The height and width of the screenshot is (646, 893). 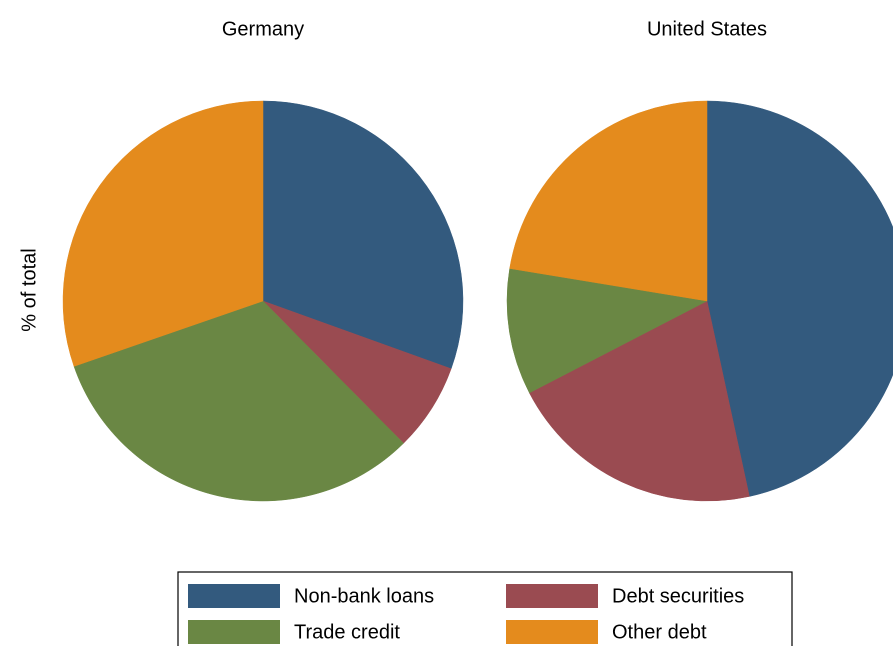 I want to click on legend-label: Trade credit, so click(x=347, y=632).